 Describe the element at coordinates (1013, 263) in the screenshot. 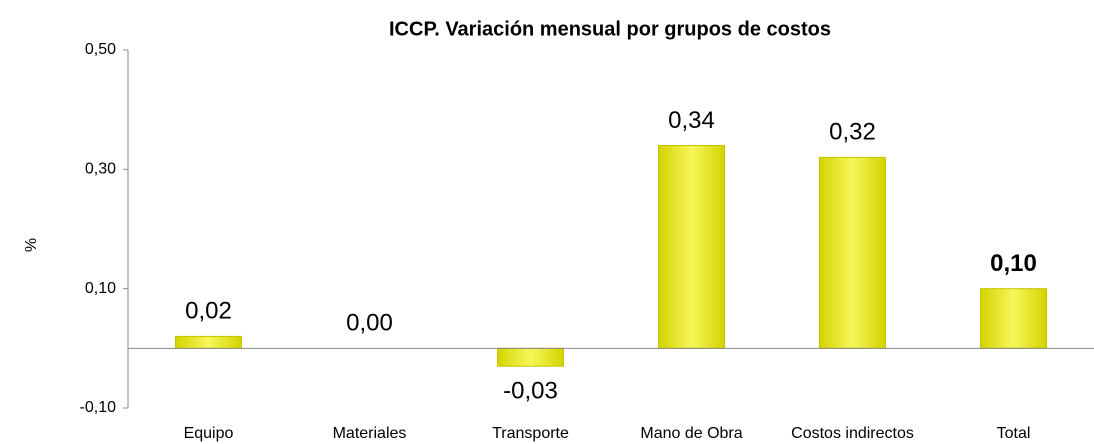

I see `value-label: 0,10` at that location.